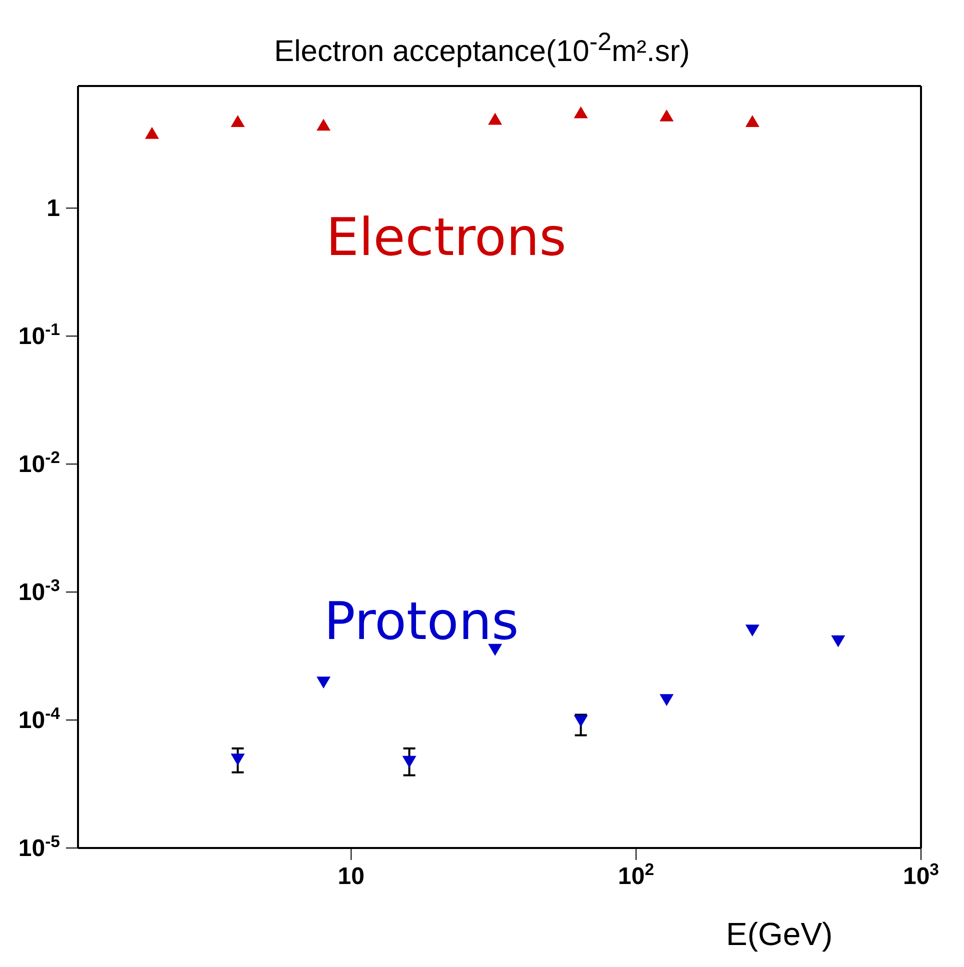 The image size is (964, 967). I want to click on y-tick-label: 10$^{-1}$, so click(39, 335).